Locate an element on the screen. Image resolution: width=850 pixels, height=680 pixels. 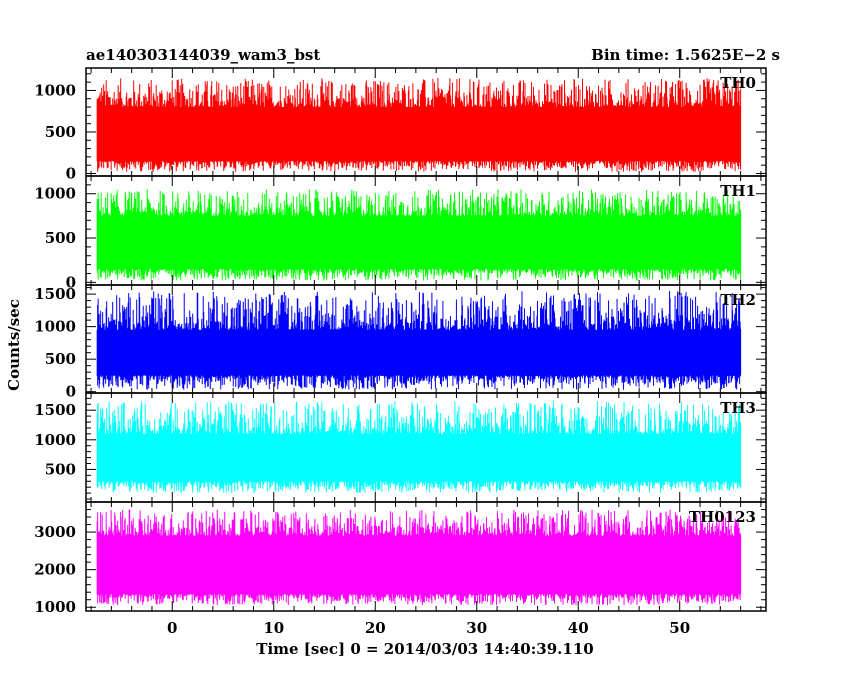
chart-title: ae140303144039_wam3_bst is located at coordinates (203, 55).